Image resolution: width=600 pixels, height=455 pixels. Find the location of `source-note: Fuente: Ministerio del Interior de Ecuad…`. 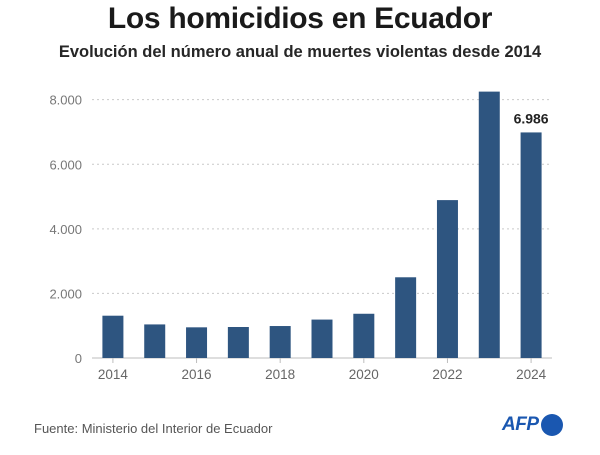

source-note: Fuente: Ministerio del Interior de Ecuad… is located at coordinates (153, 428).